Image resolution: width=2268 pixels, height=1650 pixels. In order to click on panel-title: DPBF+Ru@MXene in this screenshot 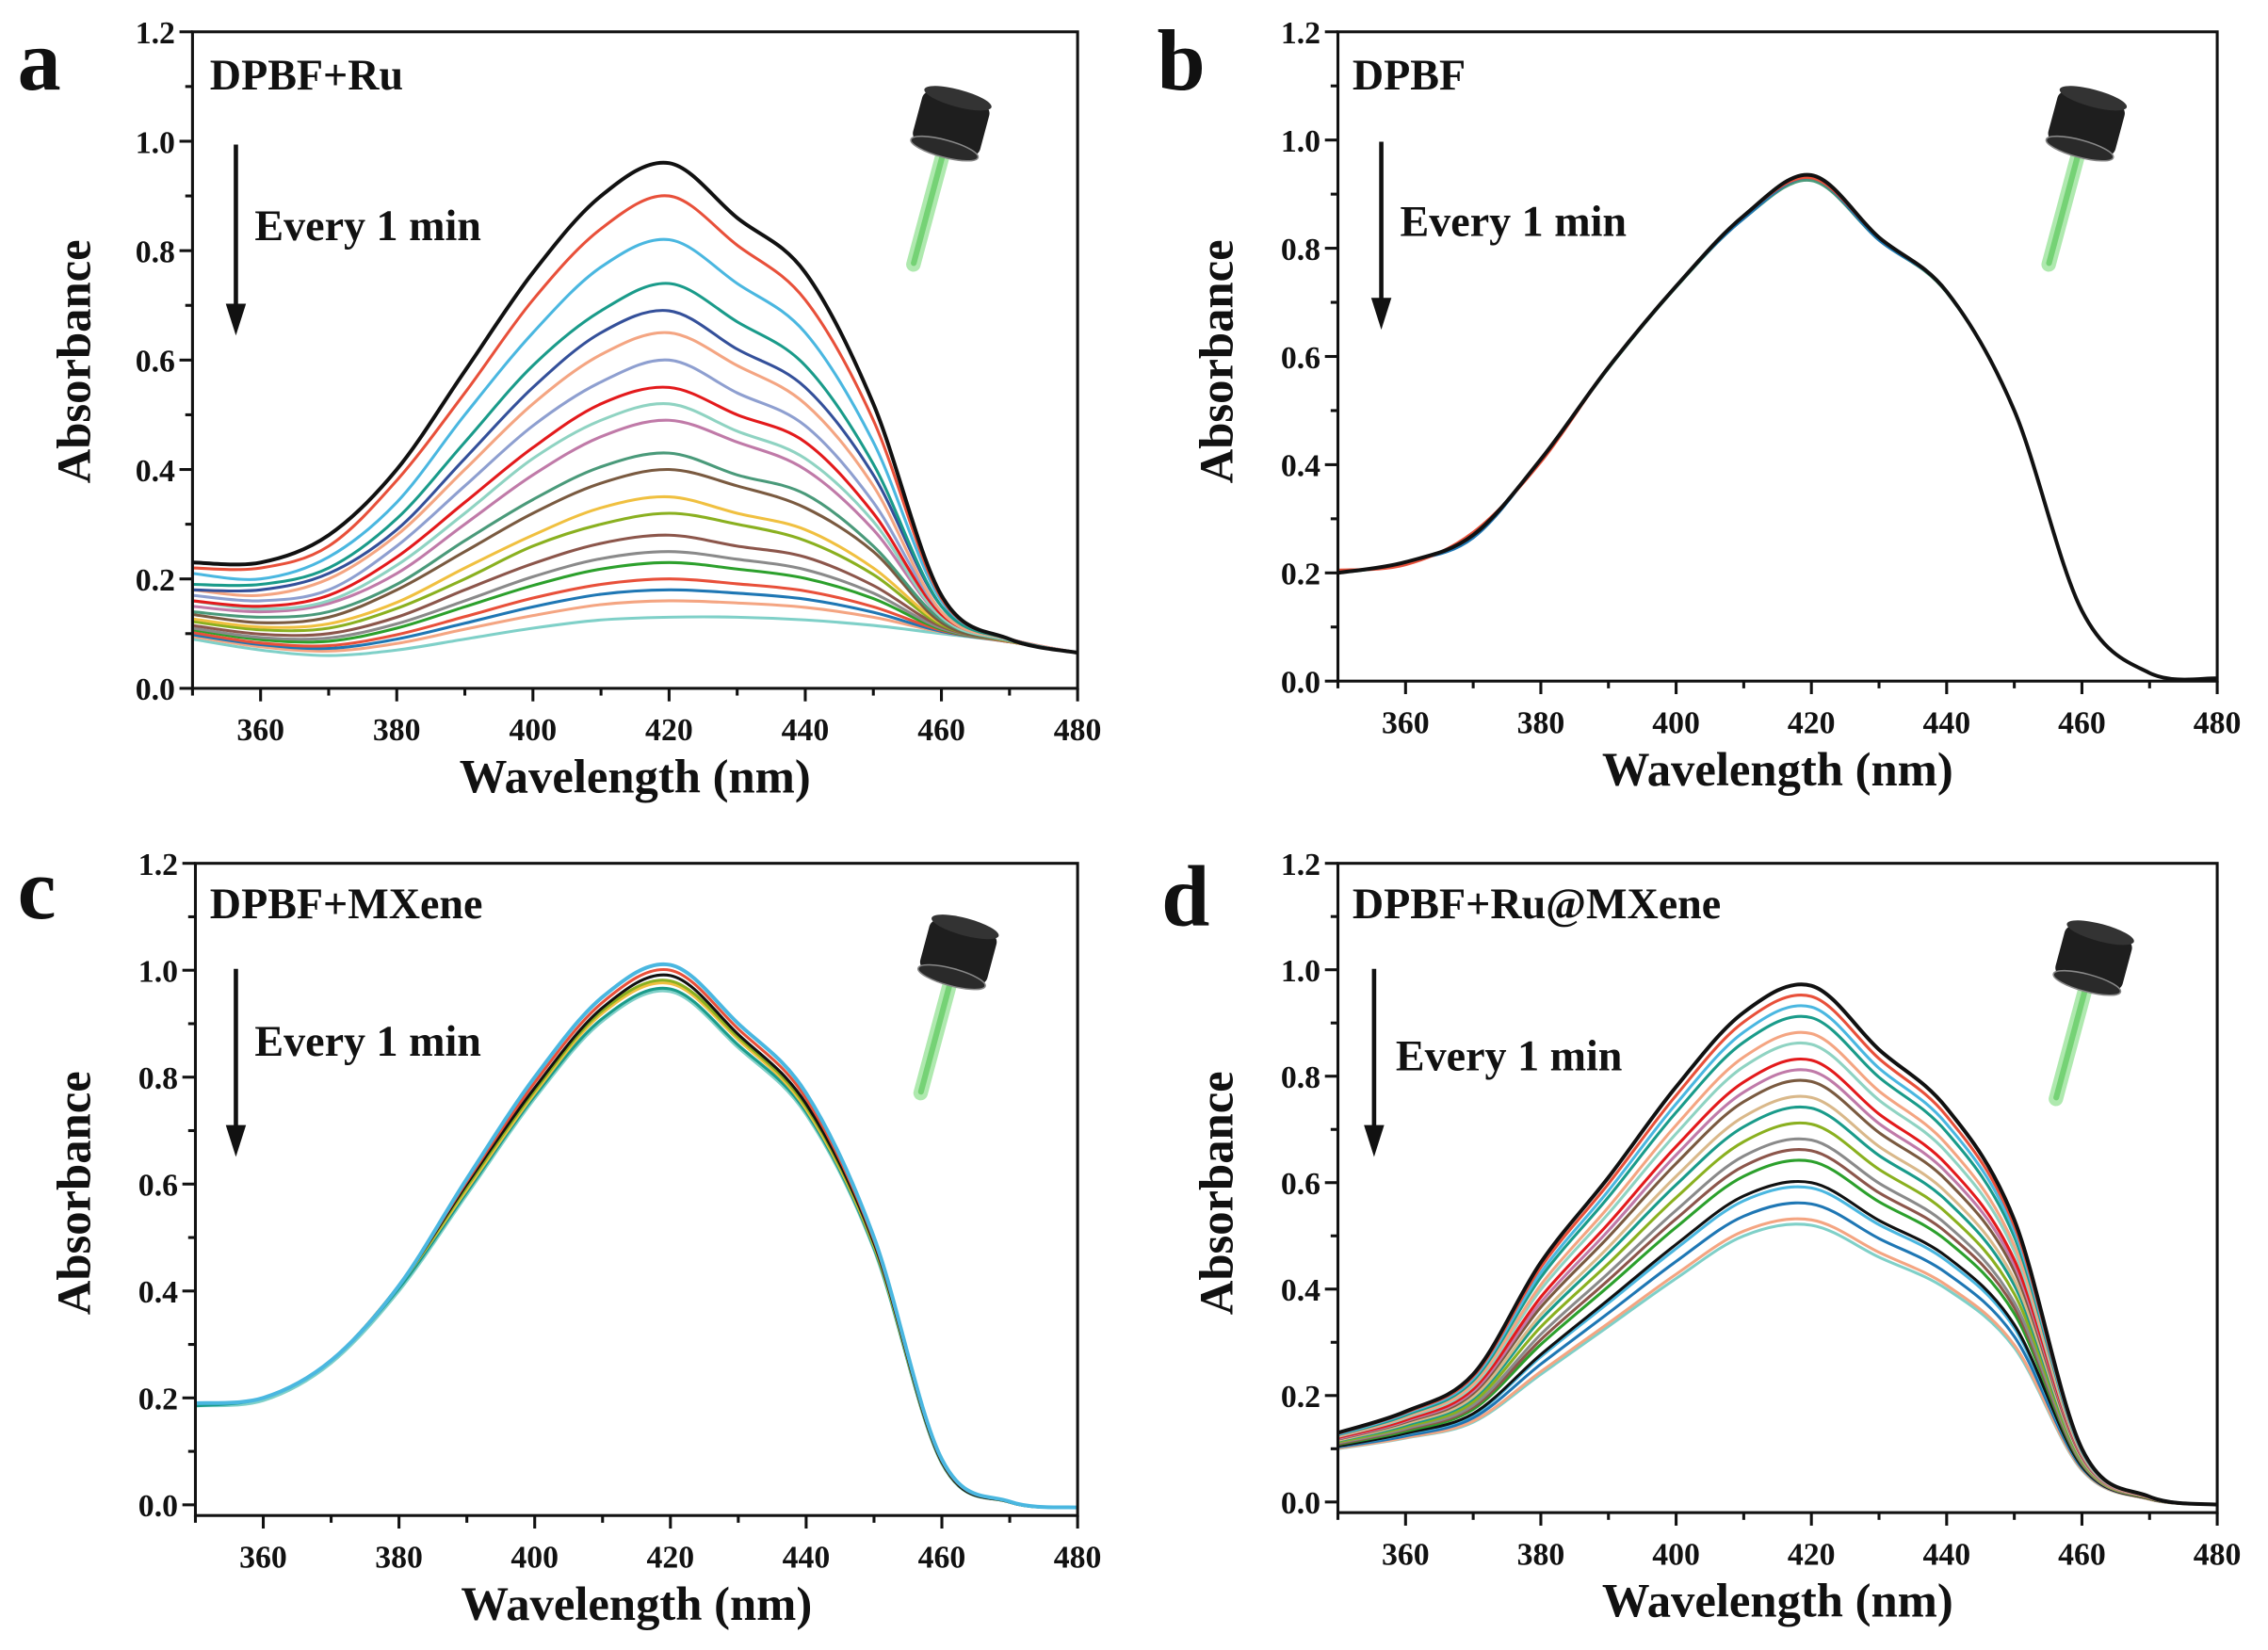, I will do `click(1537, 904)`.